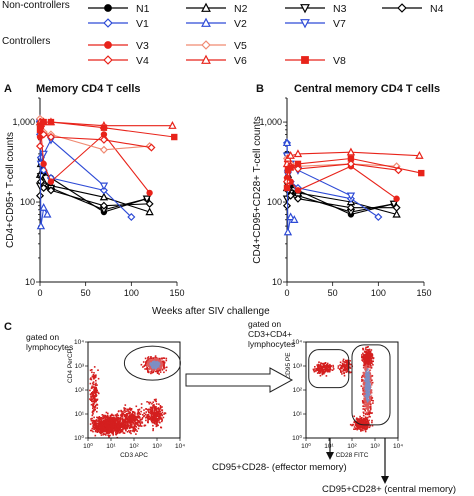 The height and width of the screenshot is (496, 474). I want to click on x-tick-label: 0, so click(286, 293).